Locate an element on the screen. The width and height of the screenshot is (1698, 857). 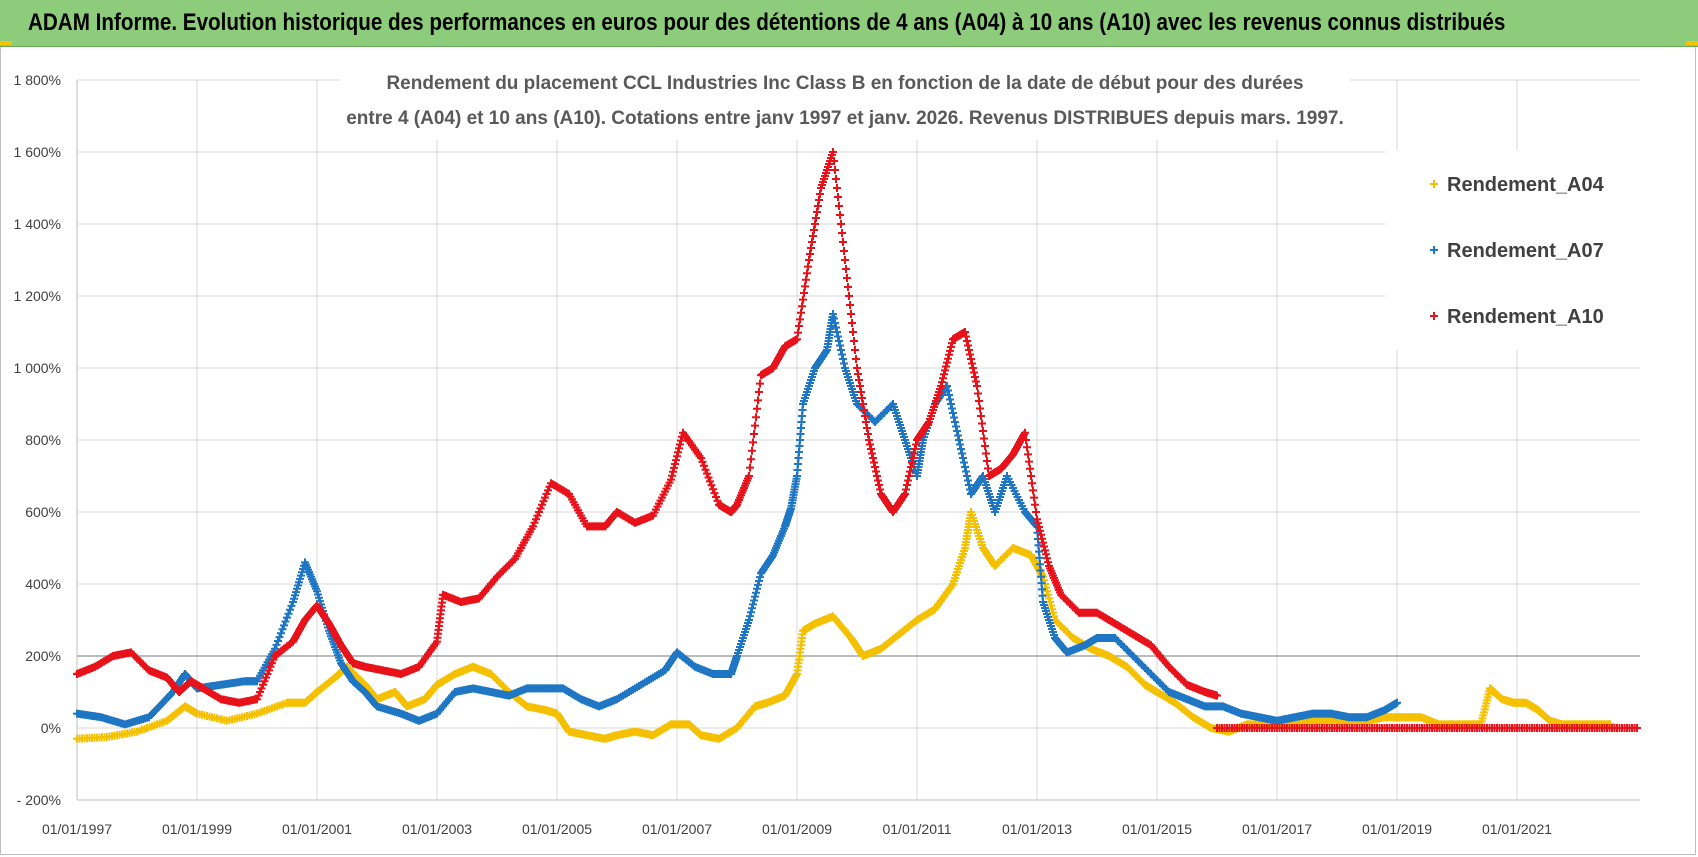
chart-title-bg is located at coordinates (845, 101).